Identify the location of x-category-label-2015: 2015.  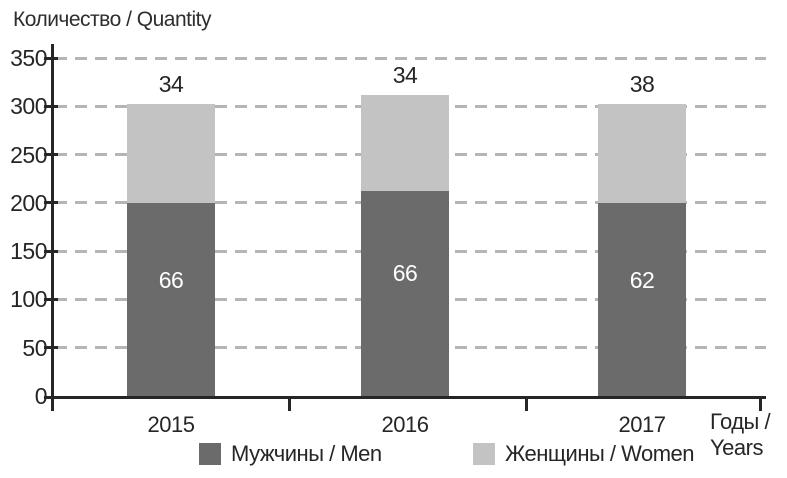
(171, 424).